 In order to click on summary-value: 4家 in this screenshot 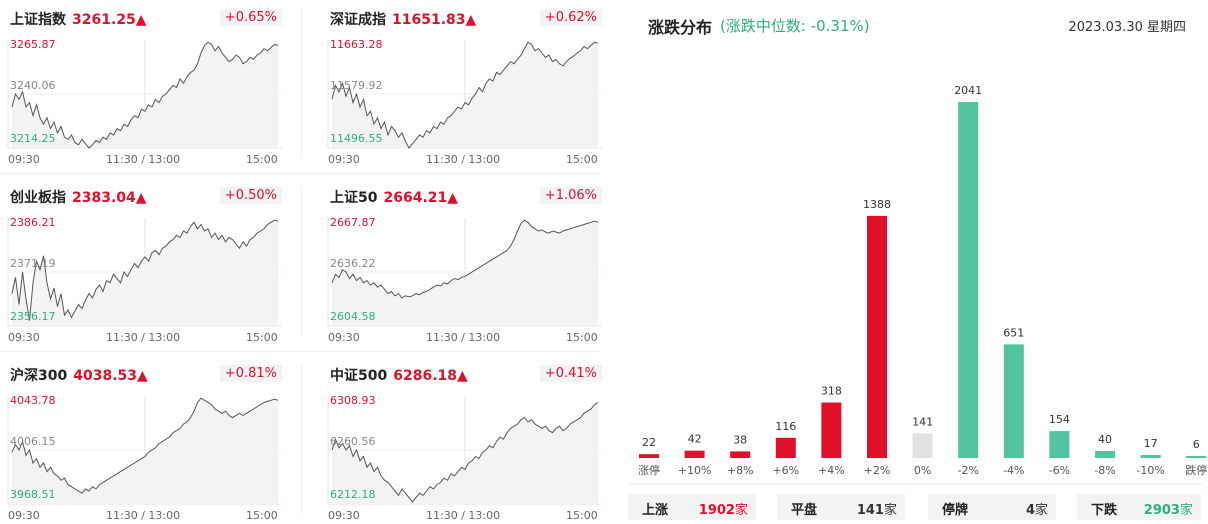, I will do `click(1036, 510)`.